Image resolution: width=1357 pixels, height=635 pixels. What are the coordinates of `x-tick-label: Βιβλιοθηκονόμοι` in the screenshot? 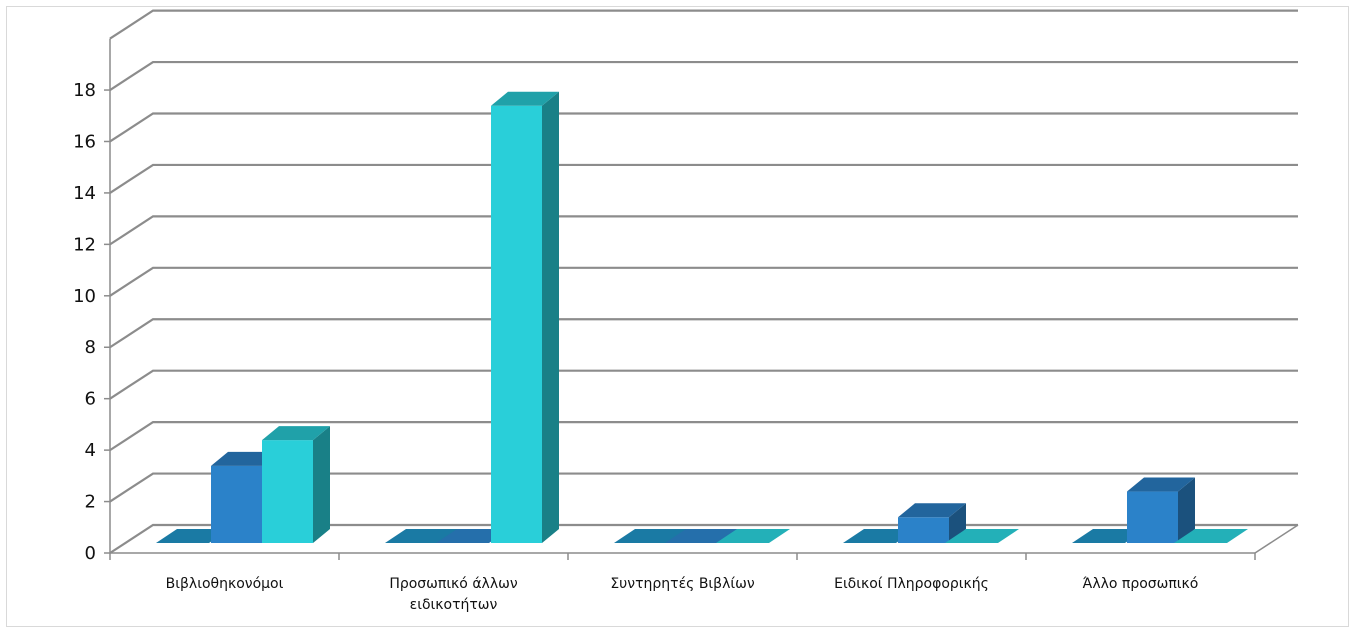 It's located at (225, 584).